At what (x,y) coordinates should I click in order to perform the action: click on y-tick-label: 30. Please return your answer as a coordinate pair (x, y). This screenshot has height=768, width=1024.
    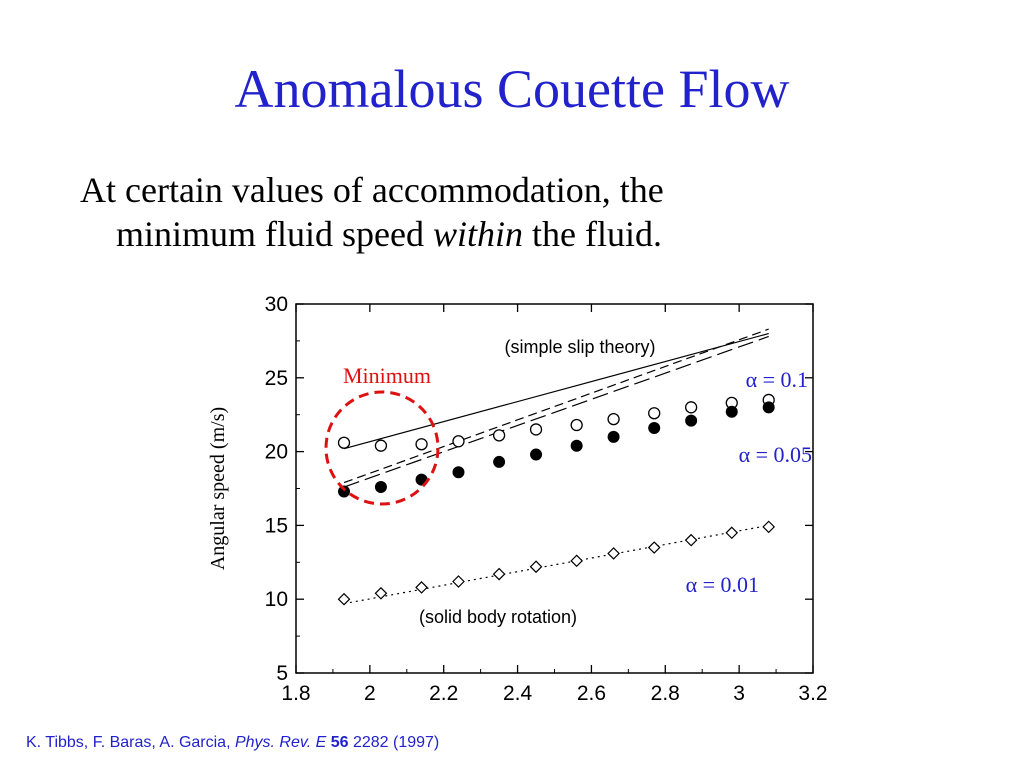
    Looking at the image, I should click on (276, 304).